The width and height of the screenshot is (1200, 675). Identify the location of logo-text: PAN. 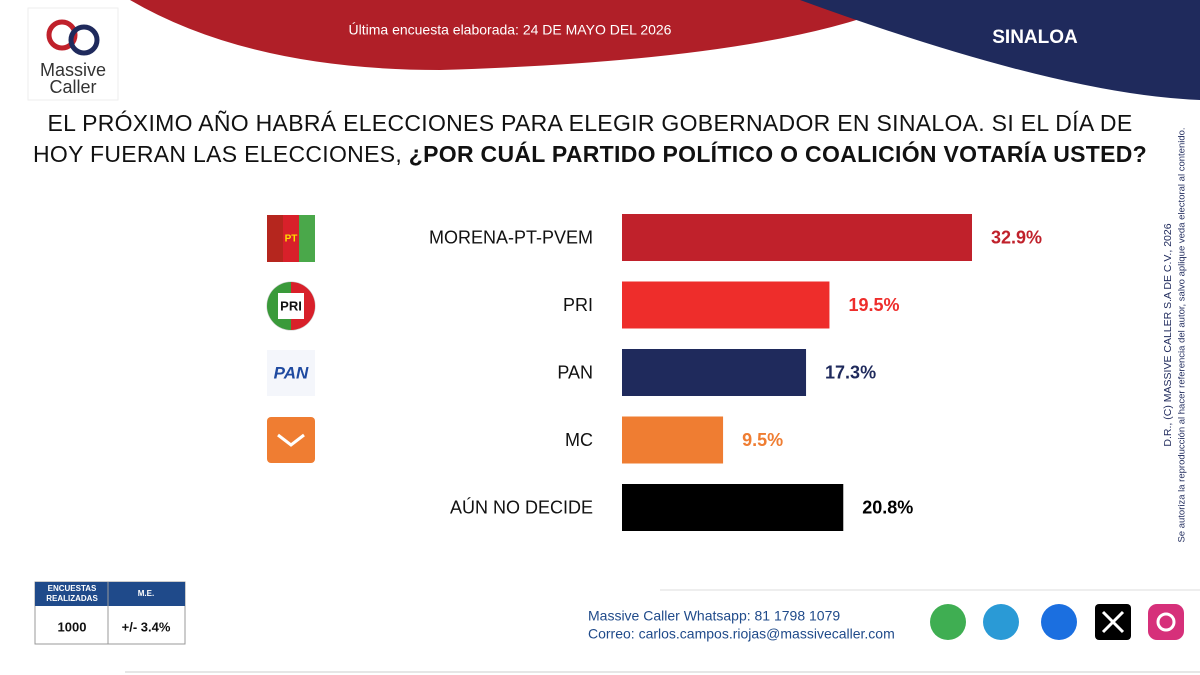
(291, 372).